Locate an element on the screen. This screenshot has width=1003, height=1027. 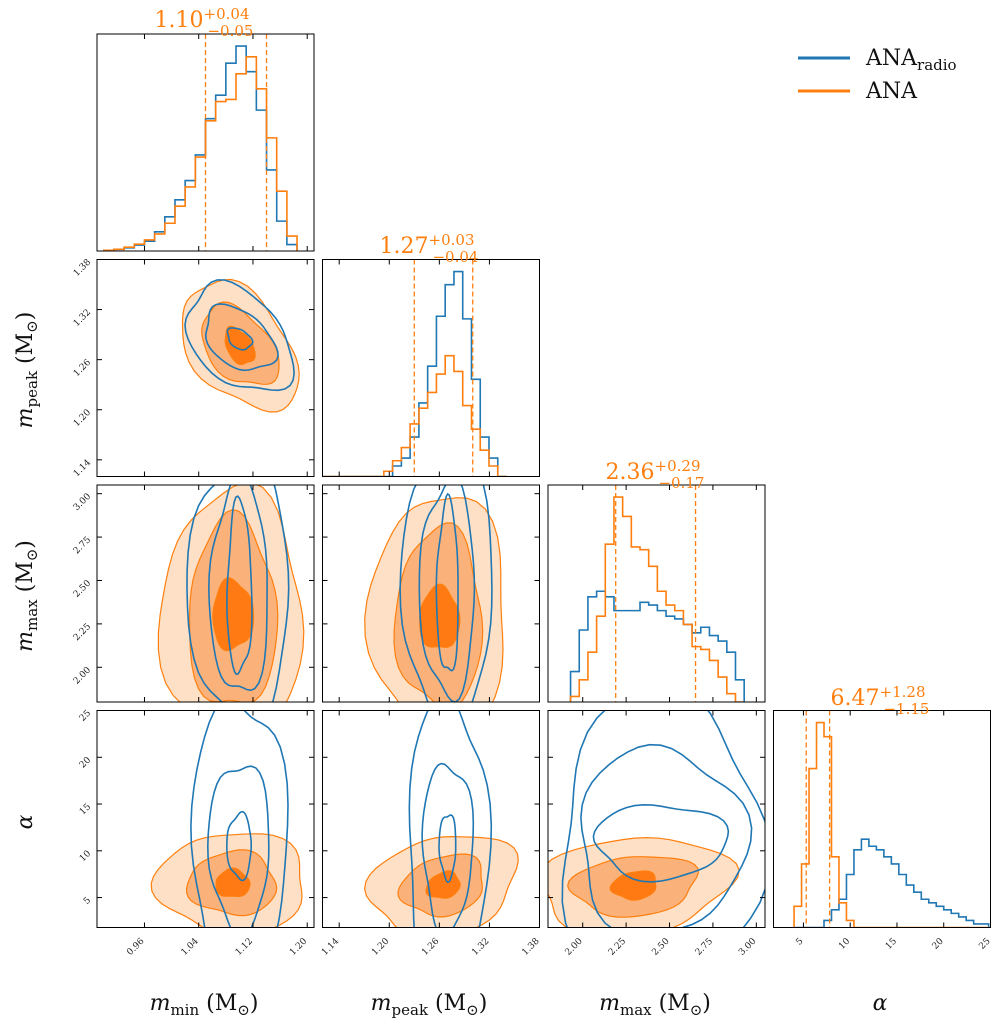
x-tick-label: 2.75 is located at coordinates (704, 946).